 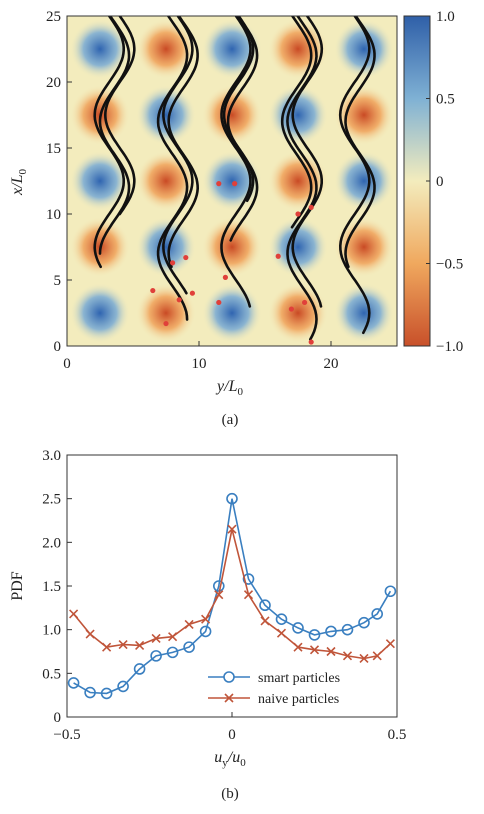 I want to click on y-tick-label: 10, so click(x=53, y=215).